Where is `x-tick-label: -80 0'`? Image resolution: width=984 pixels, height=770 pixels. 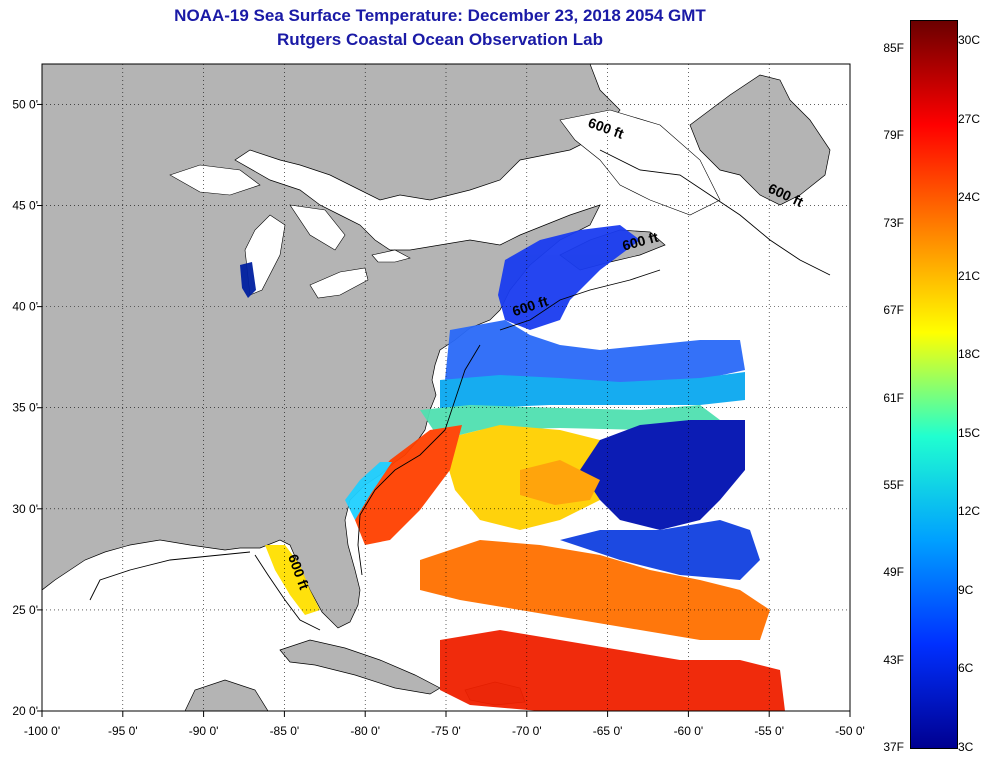 x-tick-label: -80 0' is located at coordinates (365, 731).